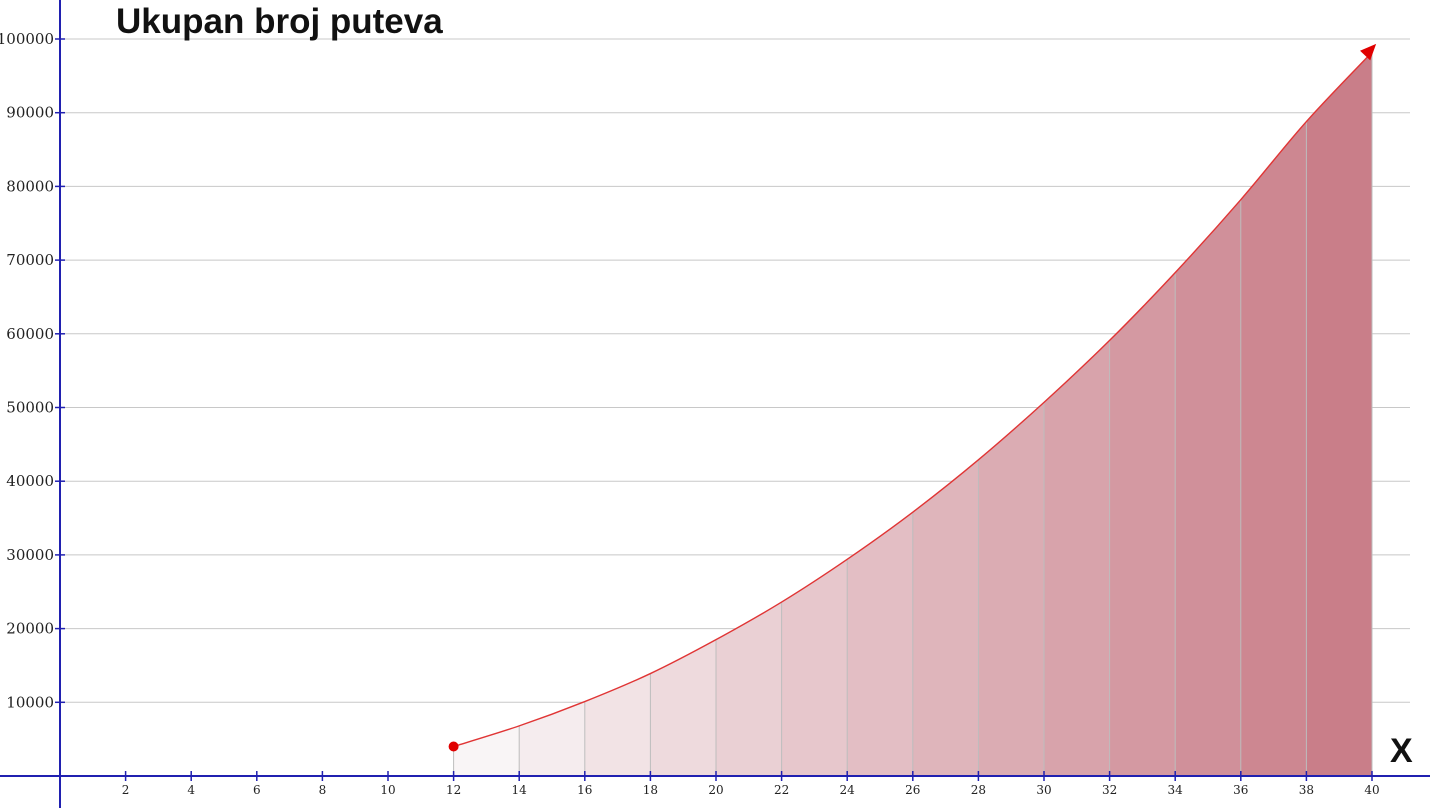  Describe the element at coordinates (751, 784) in the screenshot. I see `x-ticks: 2 4 6 8 10 12 14 16 18 20 22 24 26 28 30 32 34 36 38 40` at that location.